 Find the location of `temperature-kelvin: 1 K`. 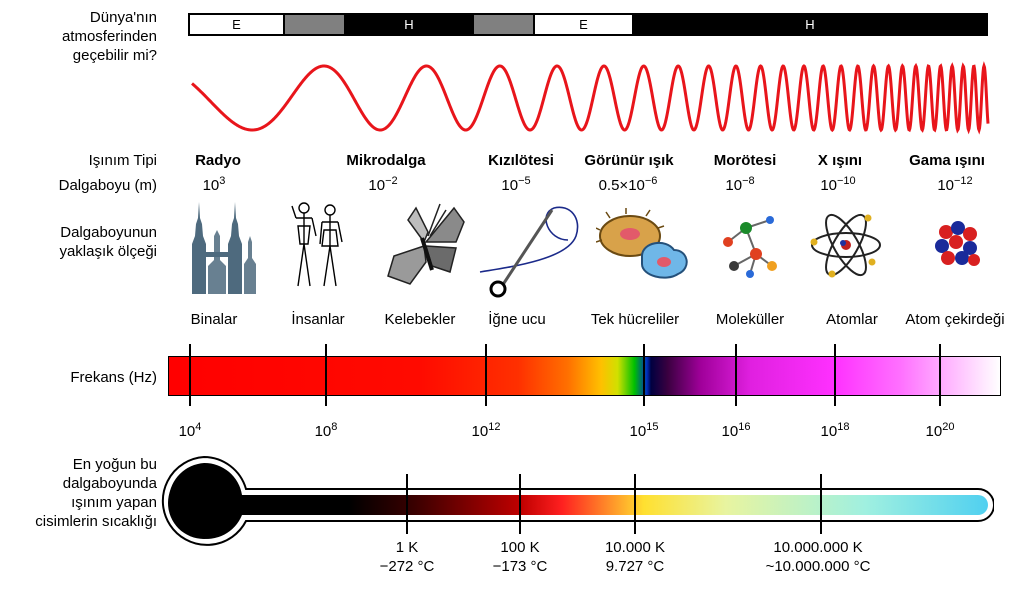

temperature-kelvin: 1 K is located at coordinates (407, 547).